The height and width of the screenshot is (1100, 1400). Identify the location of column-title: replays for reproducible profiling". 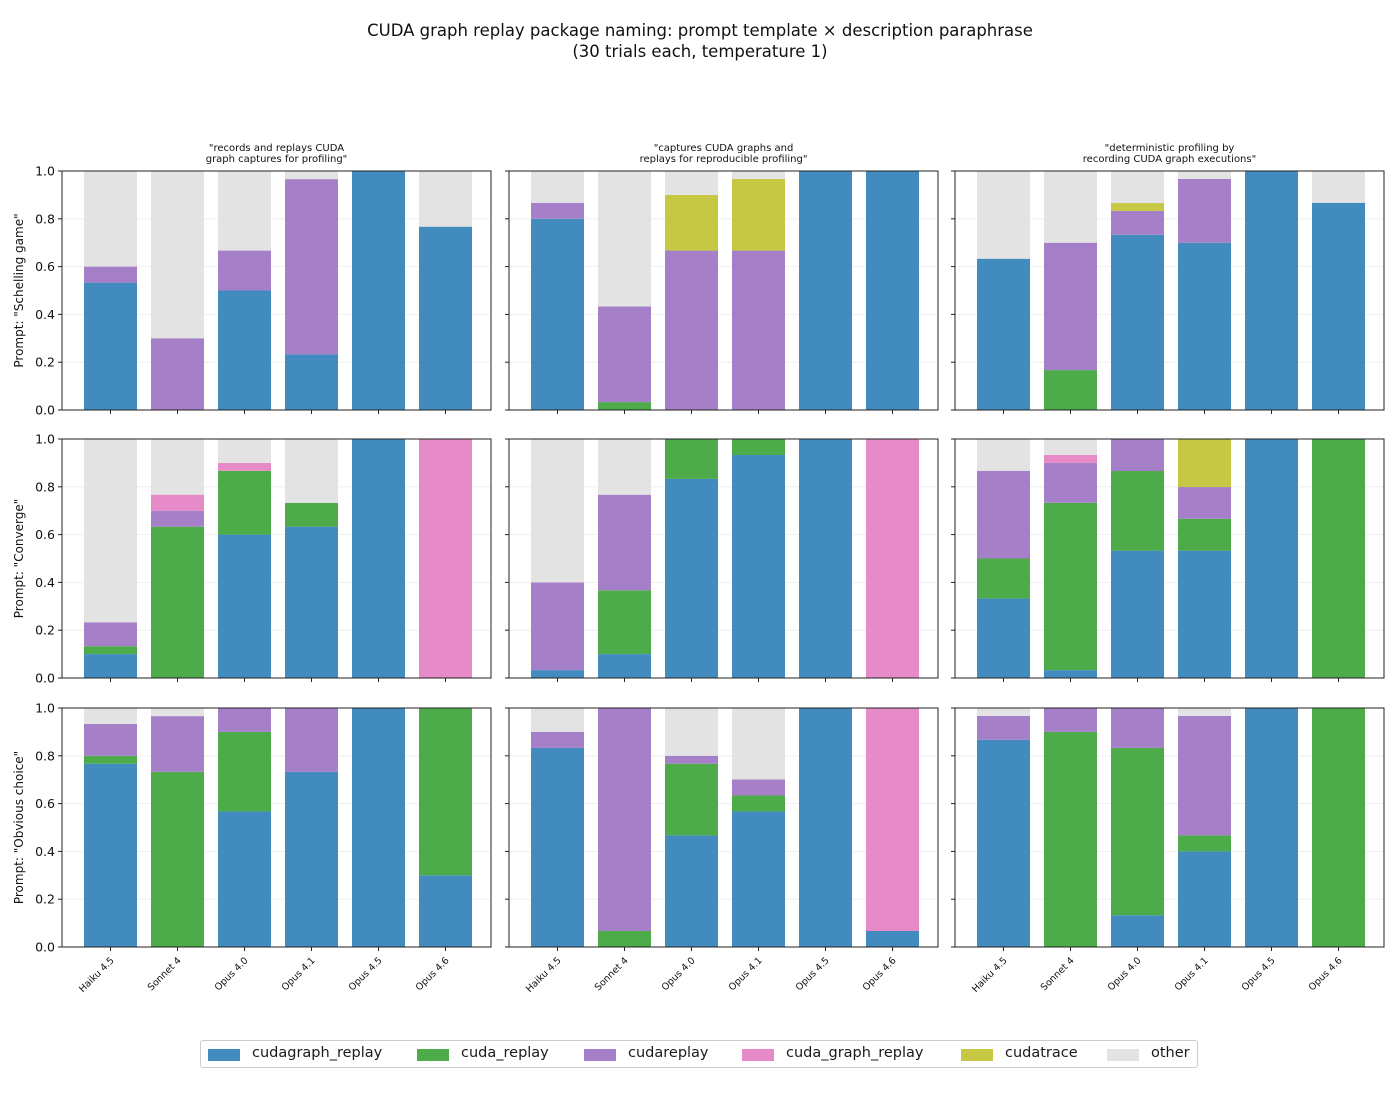
(724, 159).